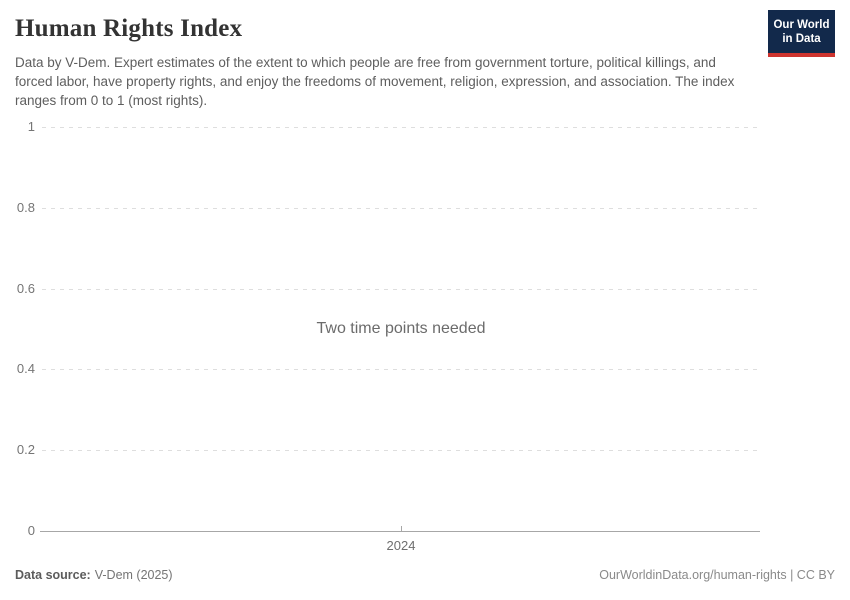 This screenshot has height=600, width=850. Describe the element at coordinates (31, 126) in the screenshot. I see `y-axis-tick-label: 1` at that location.